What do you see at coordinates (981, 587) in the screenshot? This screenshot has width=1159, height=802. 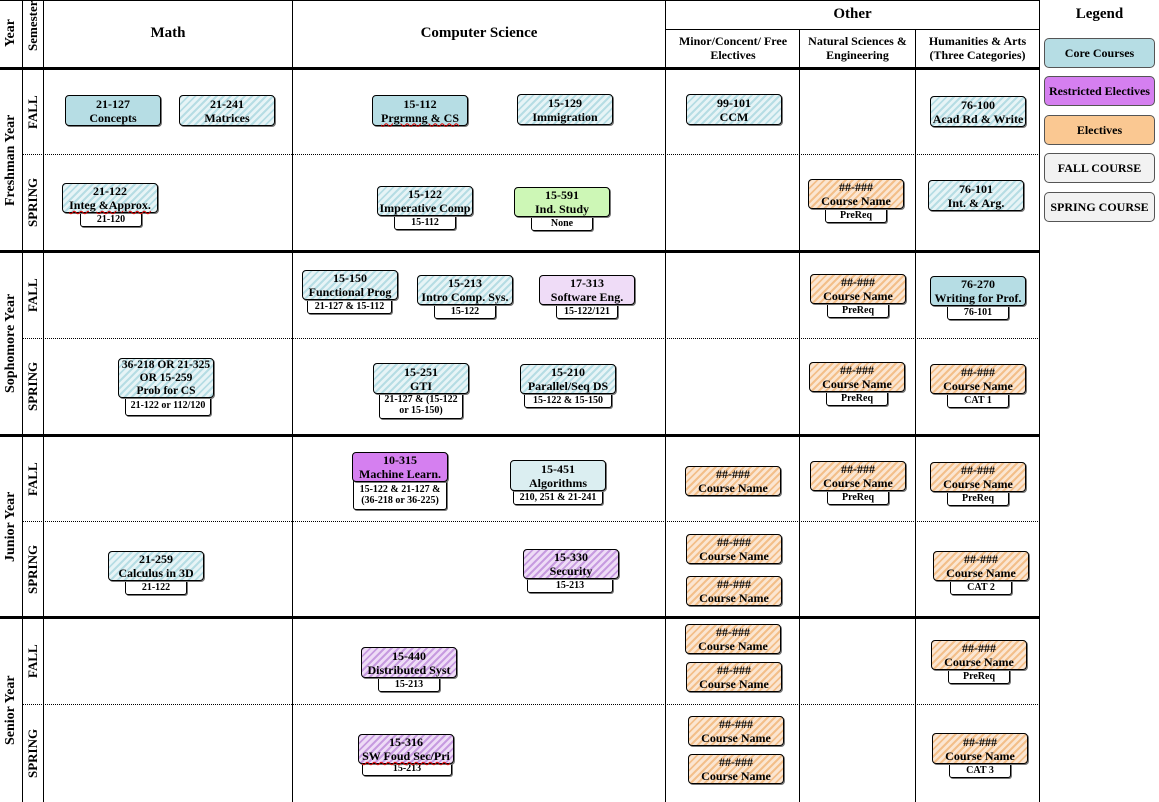 I see `prereq-box: CAT 2` at bounding box center [981, 587].